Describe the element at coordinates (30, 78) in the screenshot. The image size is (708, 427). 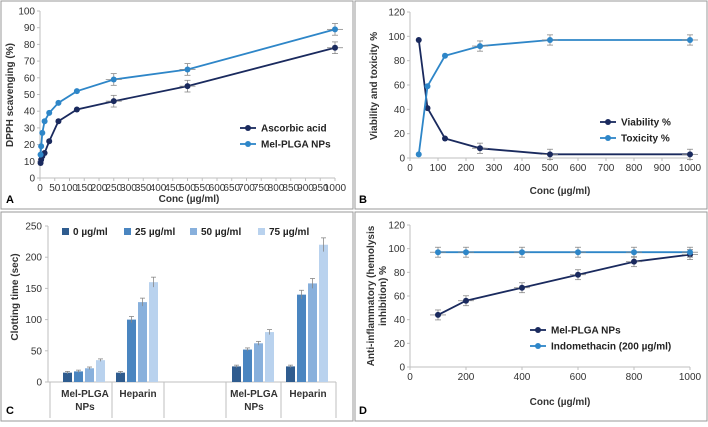
I see `panel-a-y-tick-label: 60` at that location.